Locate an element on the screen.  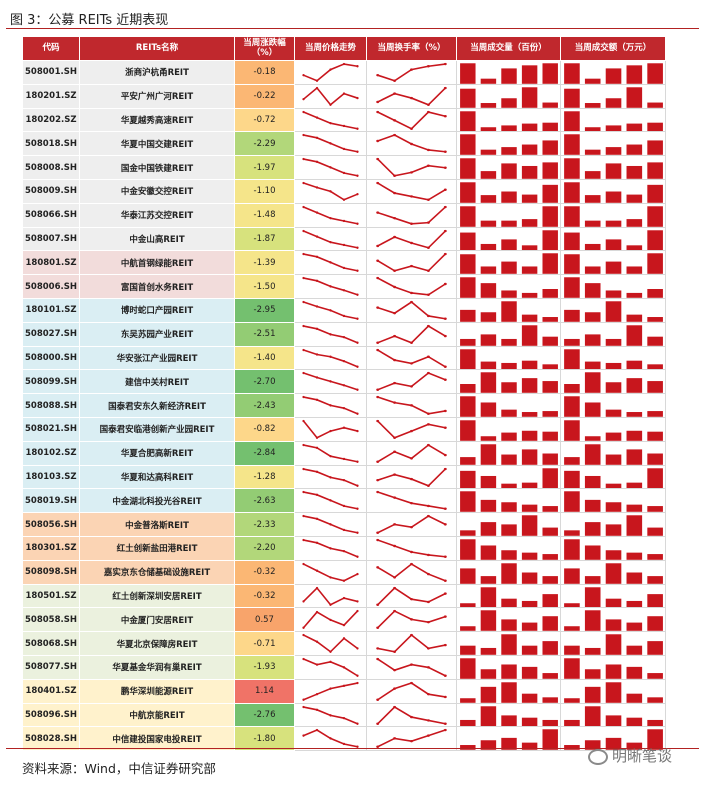
cell-name: 华泰江苏交控REIT is located at coordinates (157, 215).